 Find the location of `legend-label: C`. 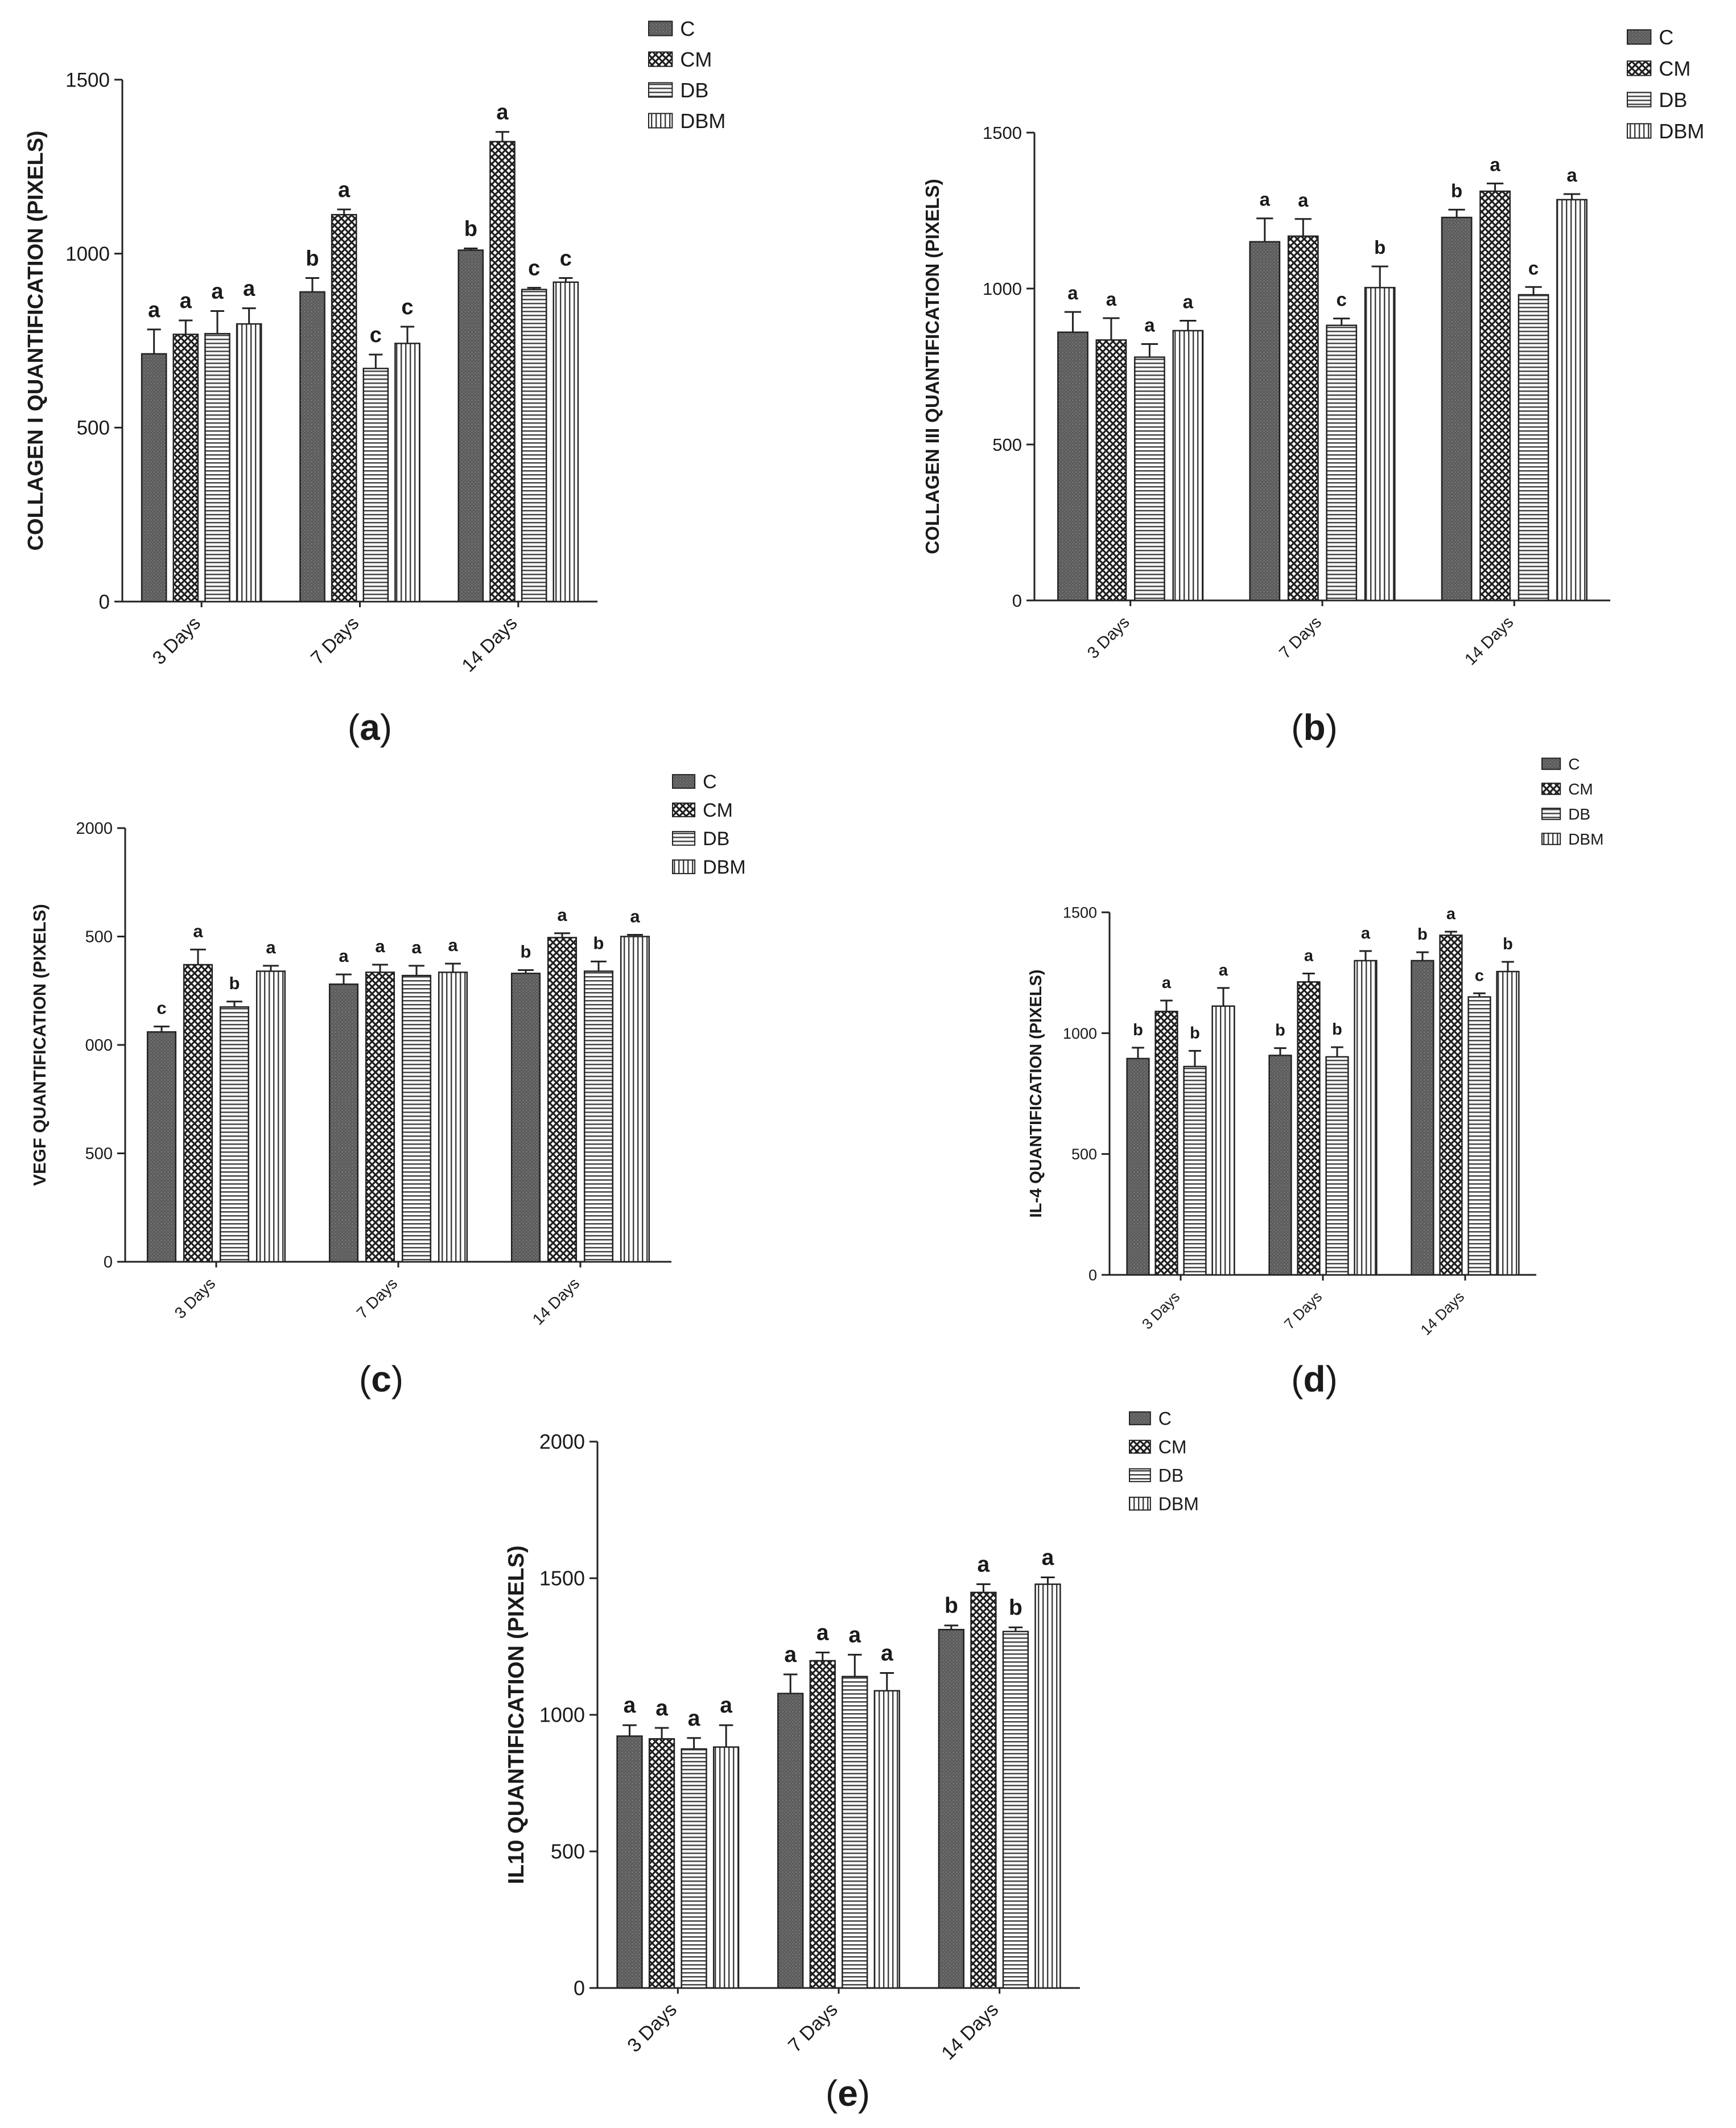

legend-label: C is located at coordinates (687, 28).